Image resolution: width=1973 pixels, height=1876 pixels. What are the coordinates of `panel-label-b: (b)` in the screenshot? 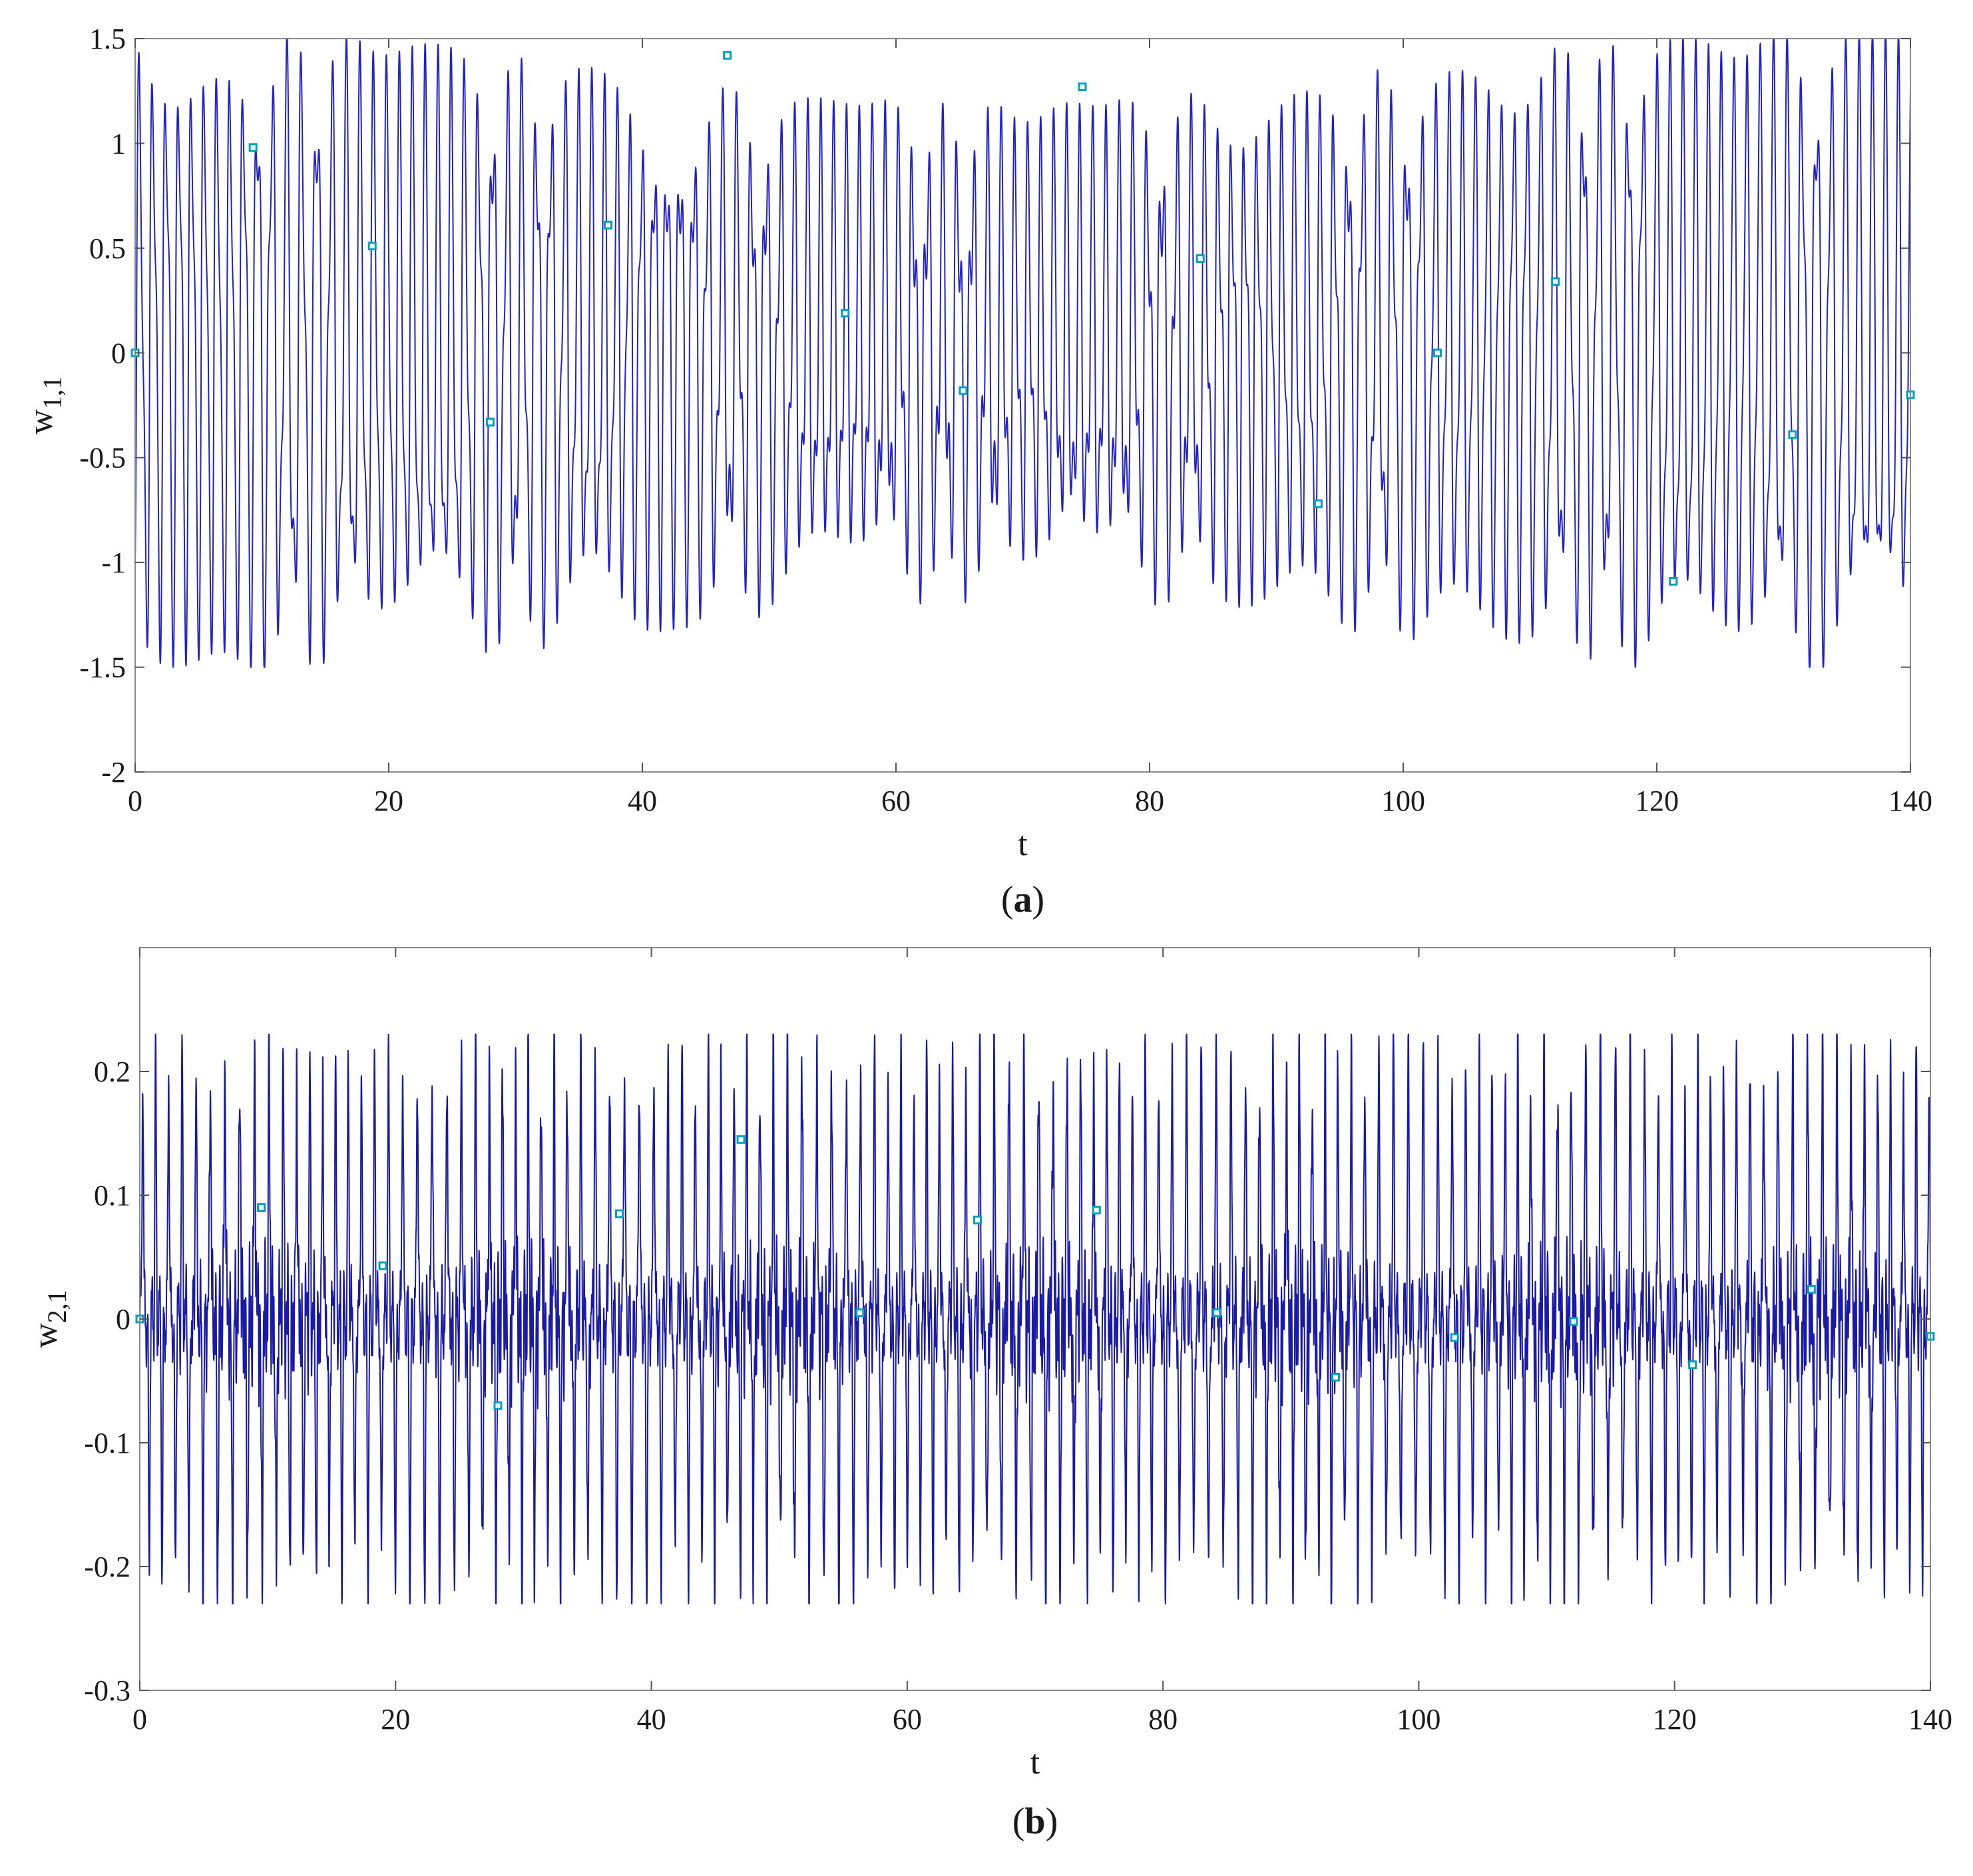 It's located at (1035, 1821).